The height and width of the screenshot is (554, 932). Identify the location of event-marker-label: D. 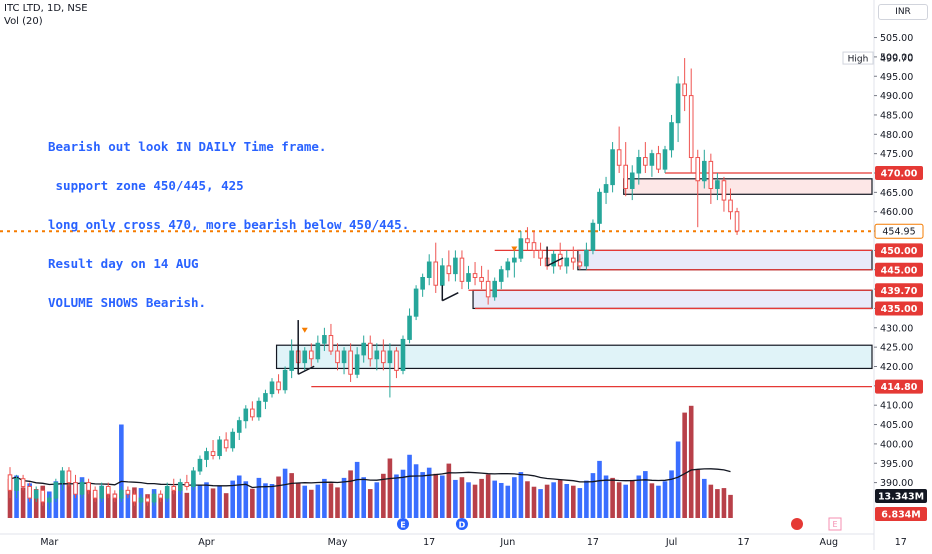
(462, 525).